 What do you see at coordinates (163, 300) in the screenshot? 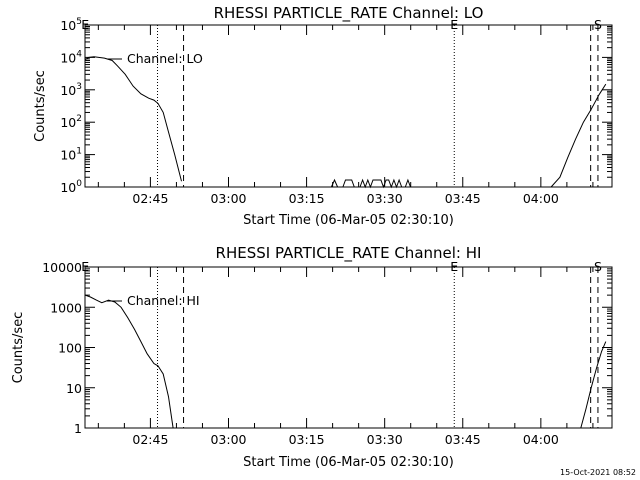
I see `legend-label: Channel: HI` at bounding box center [163, 300].